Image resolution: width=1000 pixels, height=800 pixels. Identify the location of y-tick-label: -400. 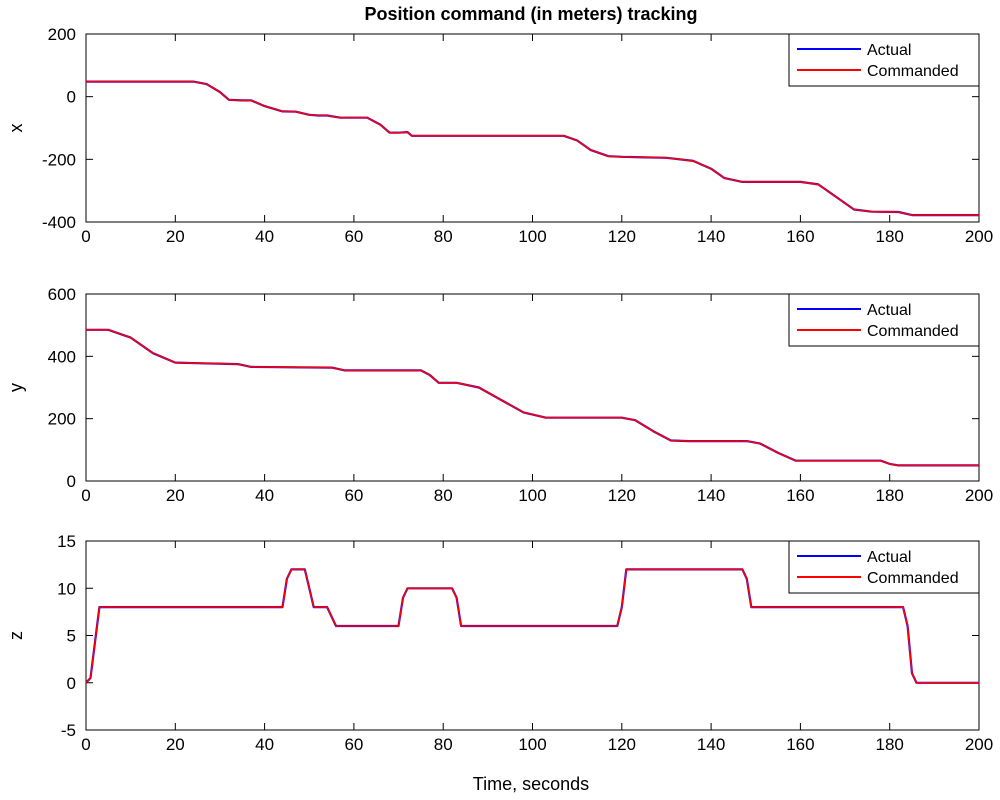
(59, 222).